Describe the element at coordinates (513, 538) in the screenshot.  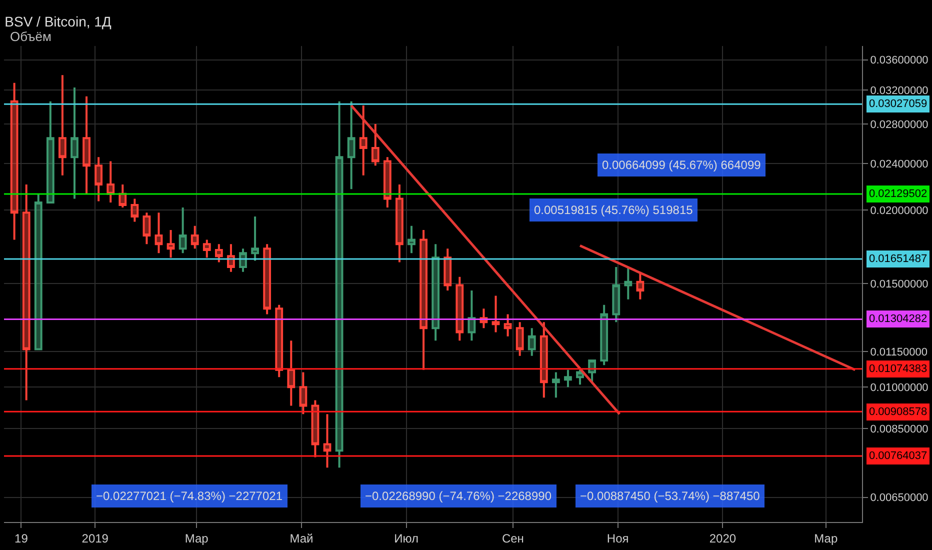
I see `x-tick-label: Сен` at that location.